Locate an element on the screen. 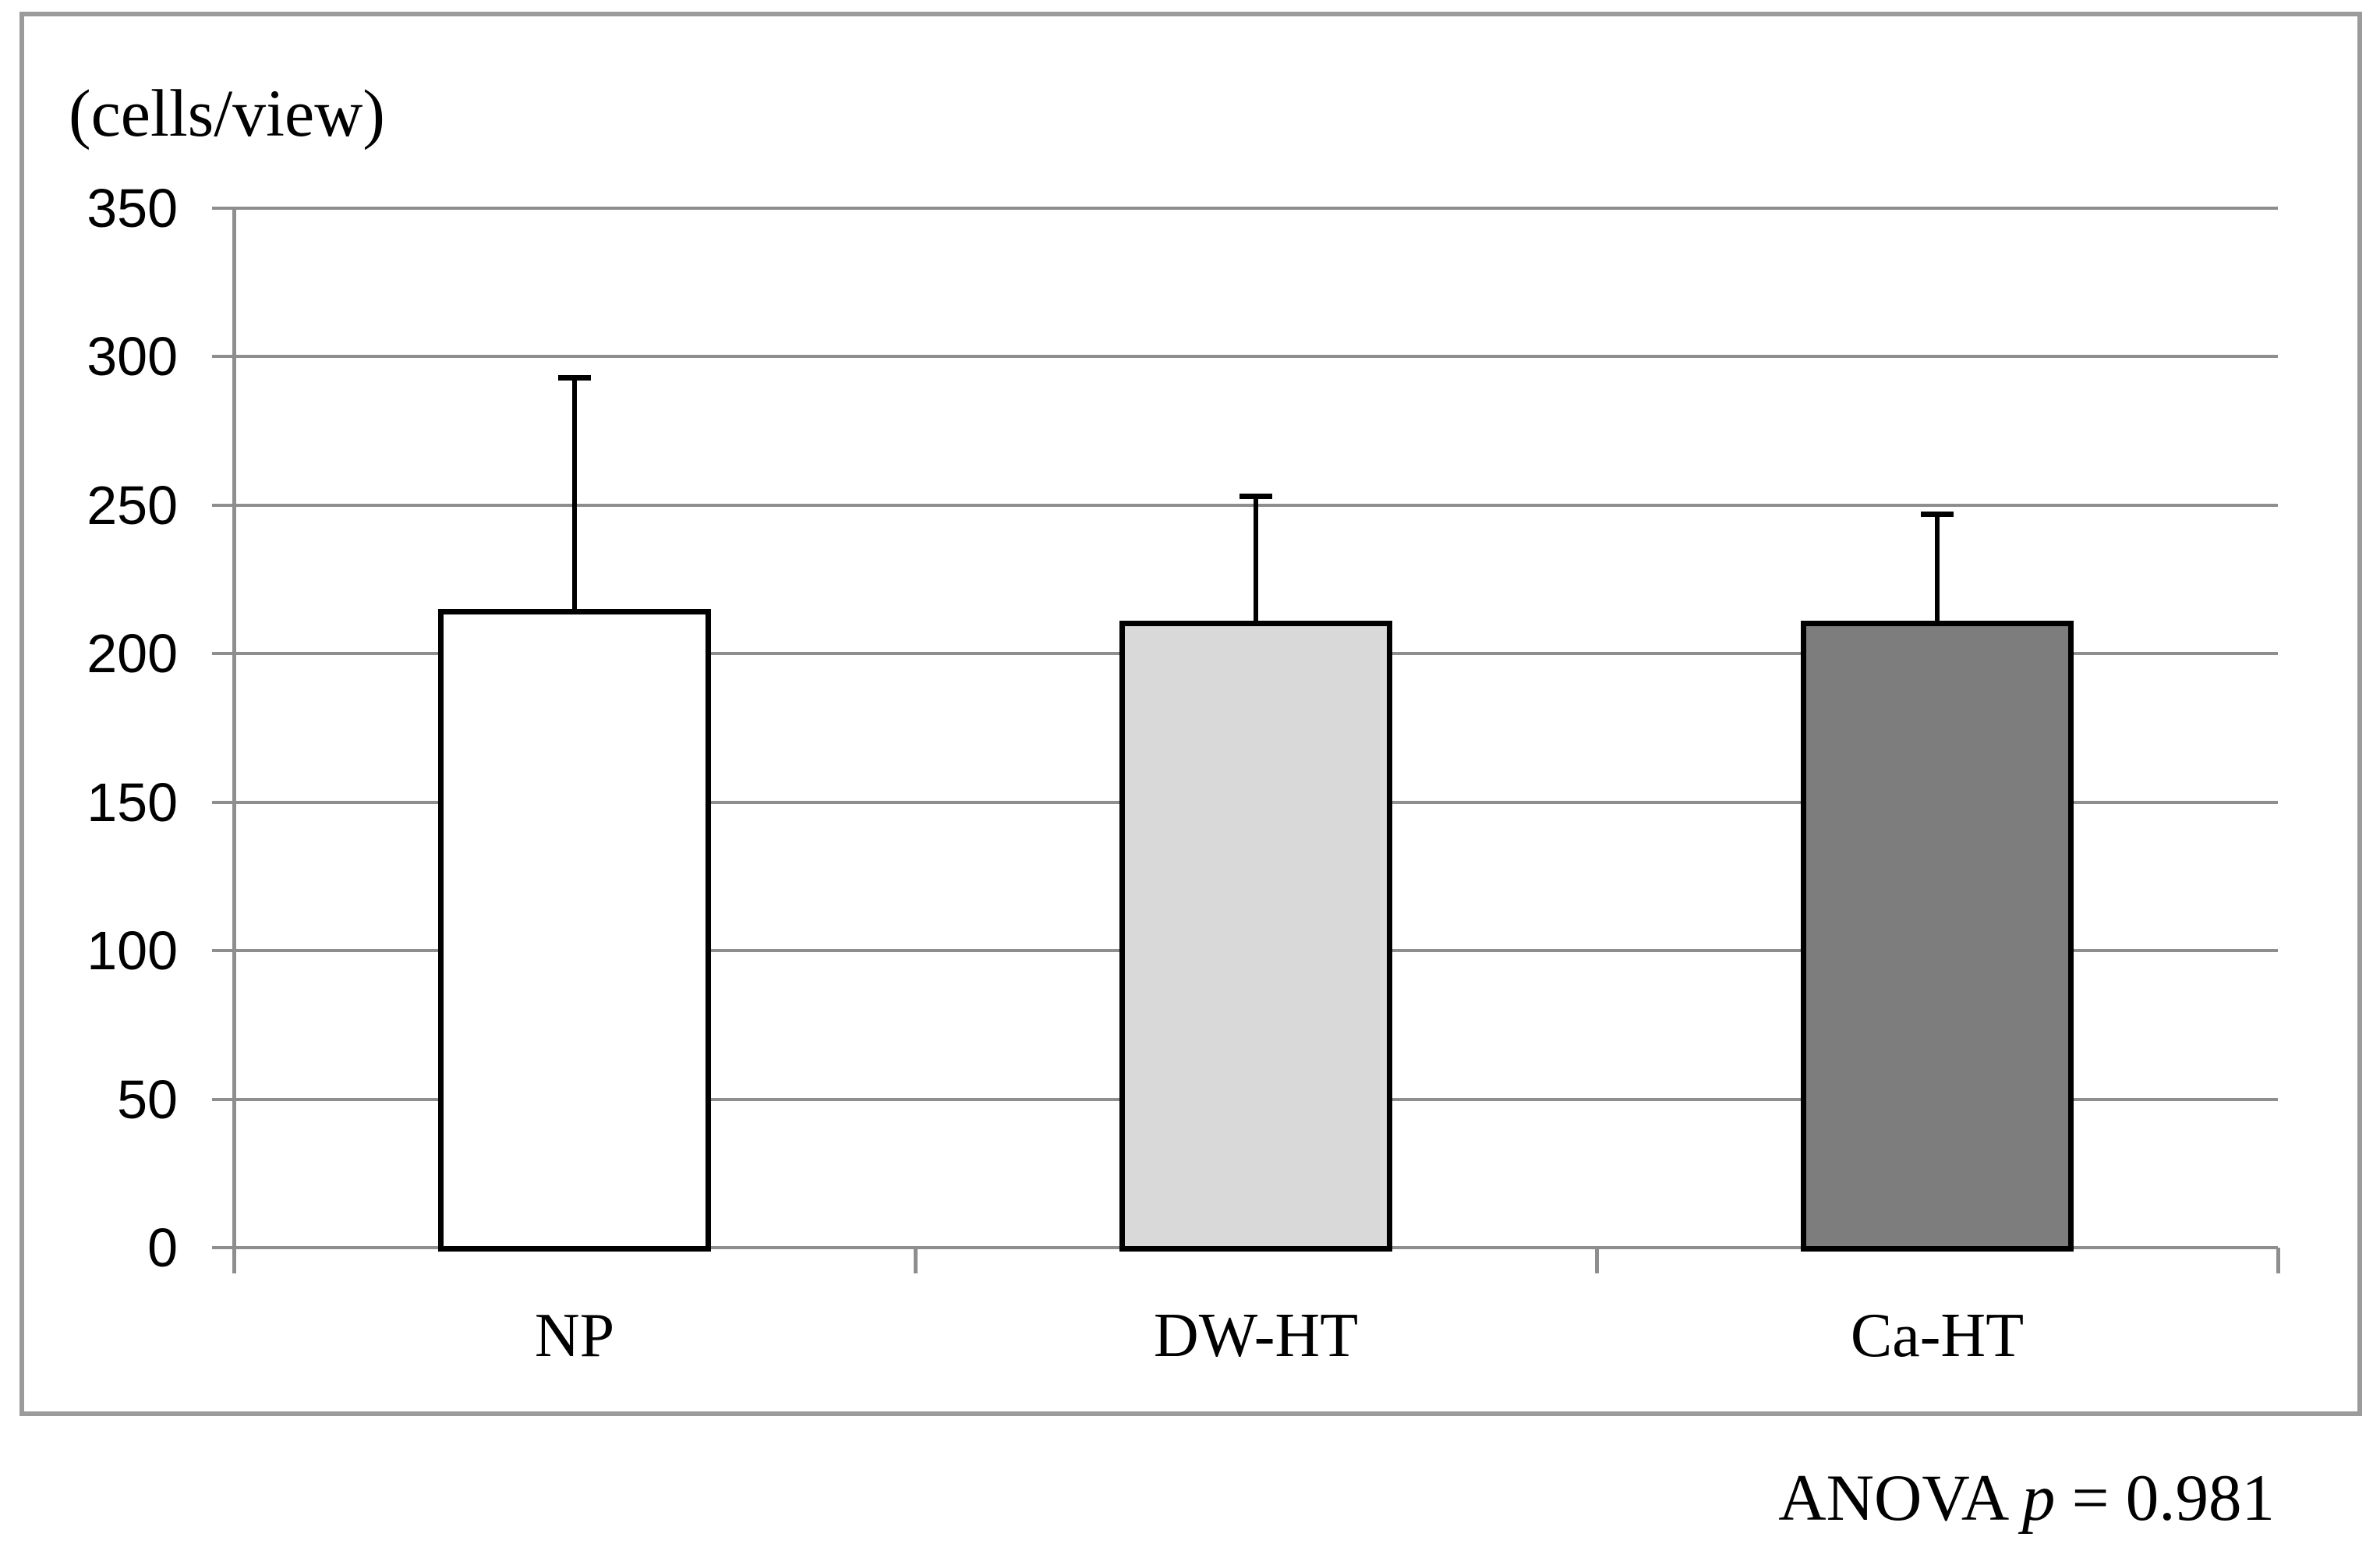  y-tick-label: 100 is located at coordinates (132, 951).